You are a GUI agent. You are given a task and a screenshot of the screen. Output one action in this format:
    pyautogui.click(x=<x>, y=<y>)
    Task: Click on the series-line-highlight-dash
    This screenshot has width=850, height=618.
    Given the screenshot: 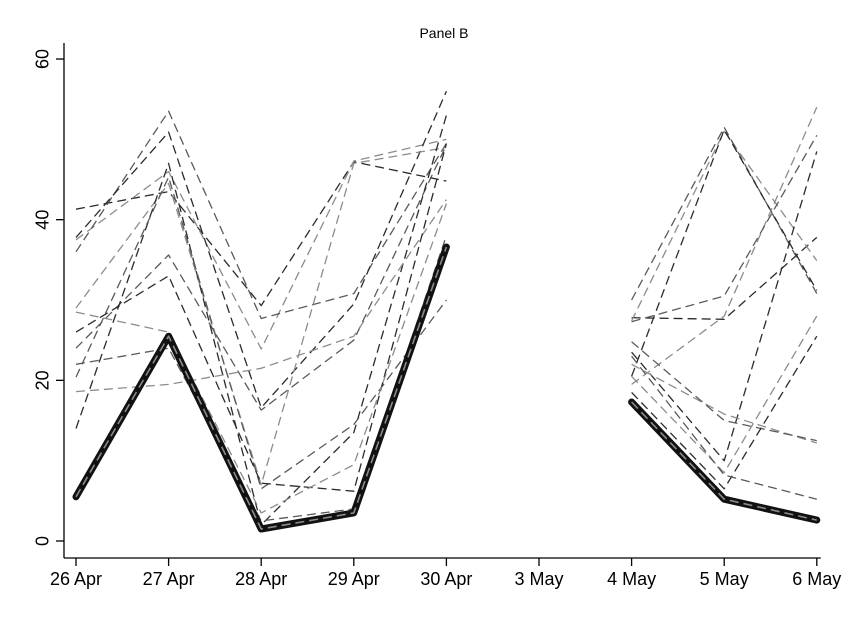 What is the action you would take?
    pyautogui.click(x=724, y=461)
    